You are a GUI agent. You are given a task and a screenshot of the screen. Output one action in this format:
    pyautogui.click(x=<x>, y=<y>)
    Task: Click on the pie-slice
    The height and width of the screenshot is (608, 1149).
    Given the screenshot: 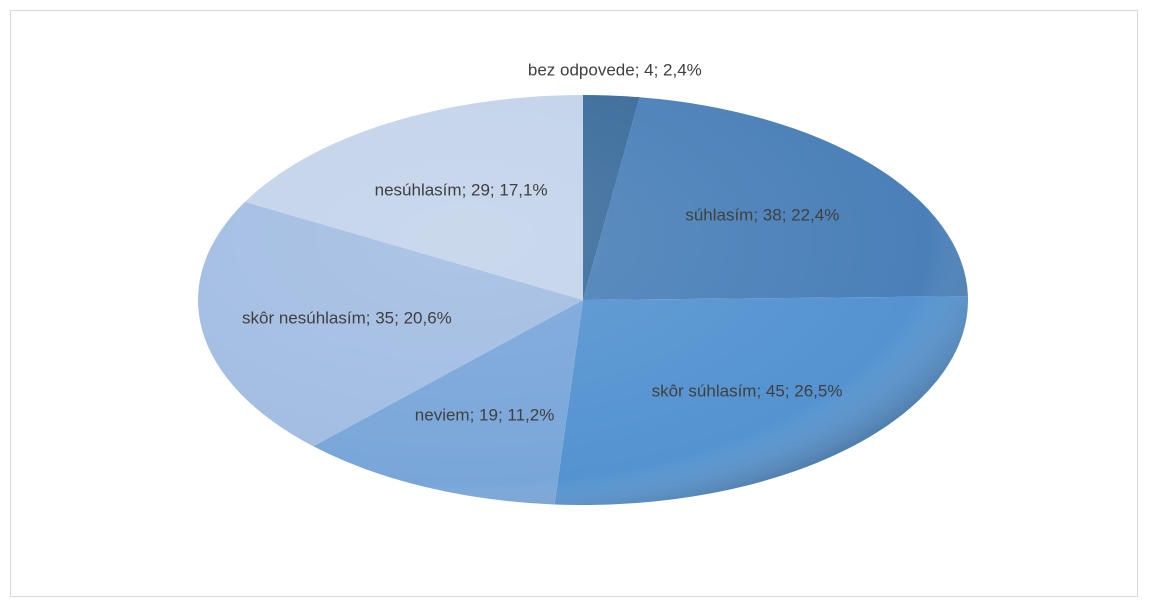 What is the action you would take?
    pyautogui.click(x=775, y=198)
    